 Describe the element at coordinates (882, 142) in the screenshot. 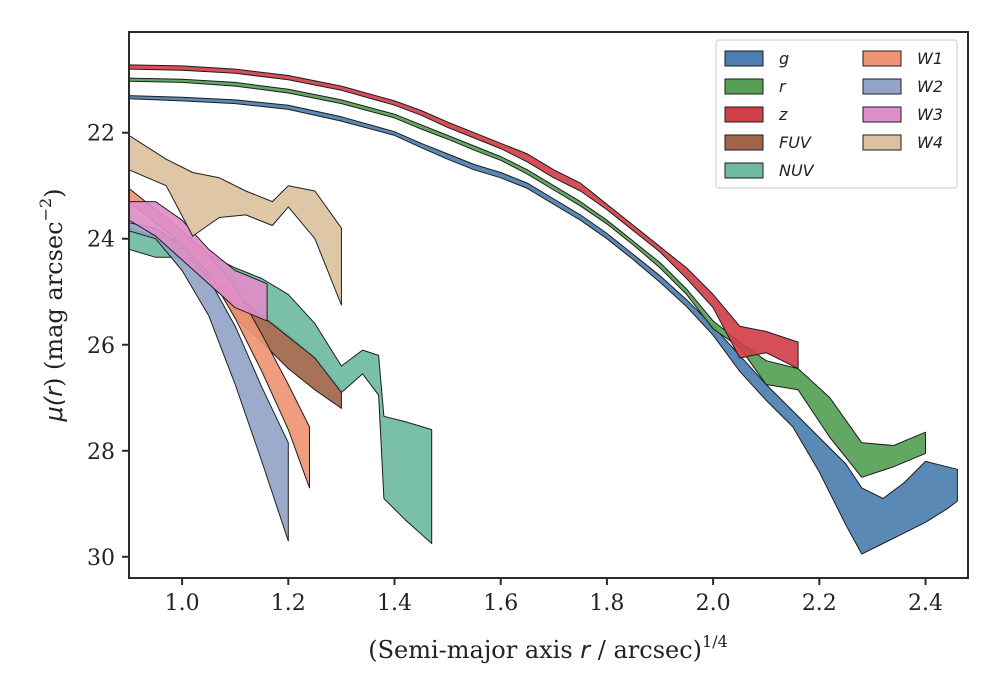

I see `legend-swatch-w4` at that location.